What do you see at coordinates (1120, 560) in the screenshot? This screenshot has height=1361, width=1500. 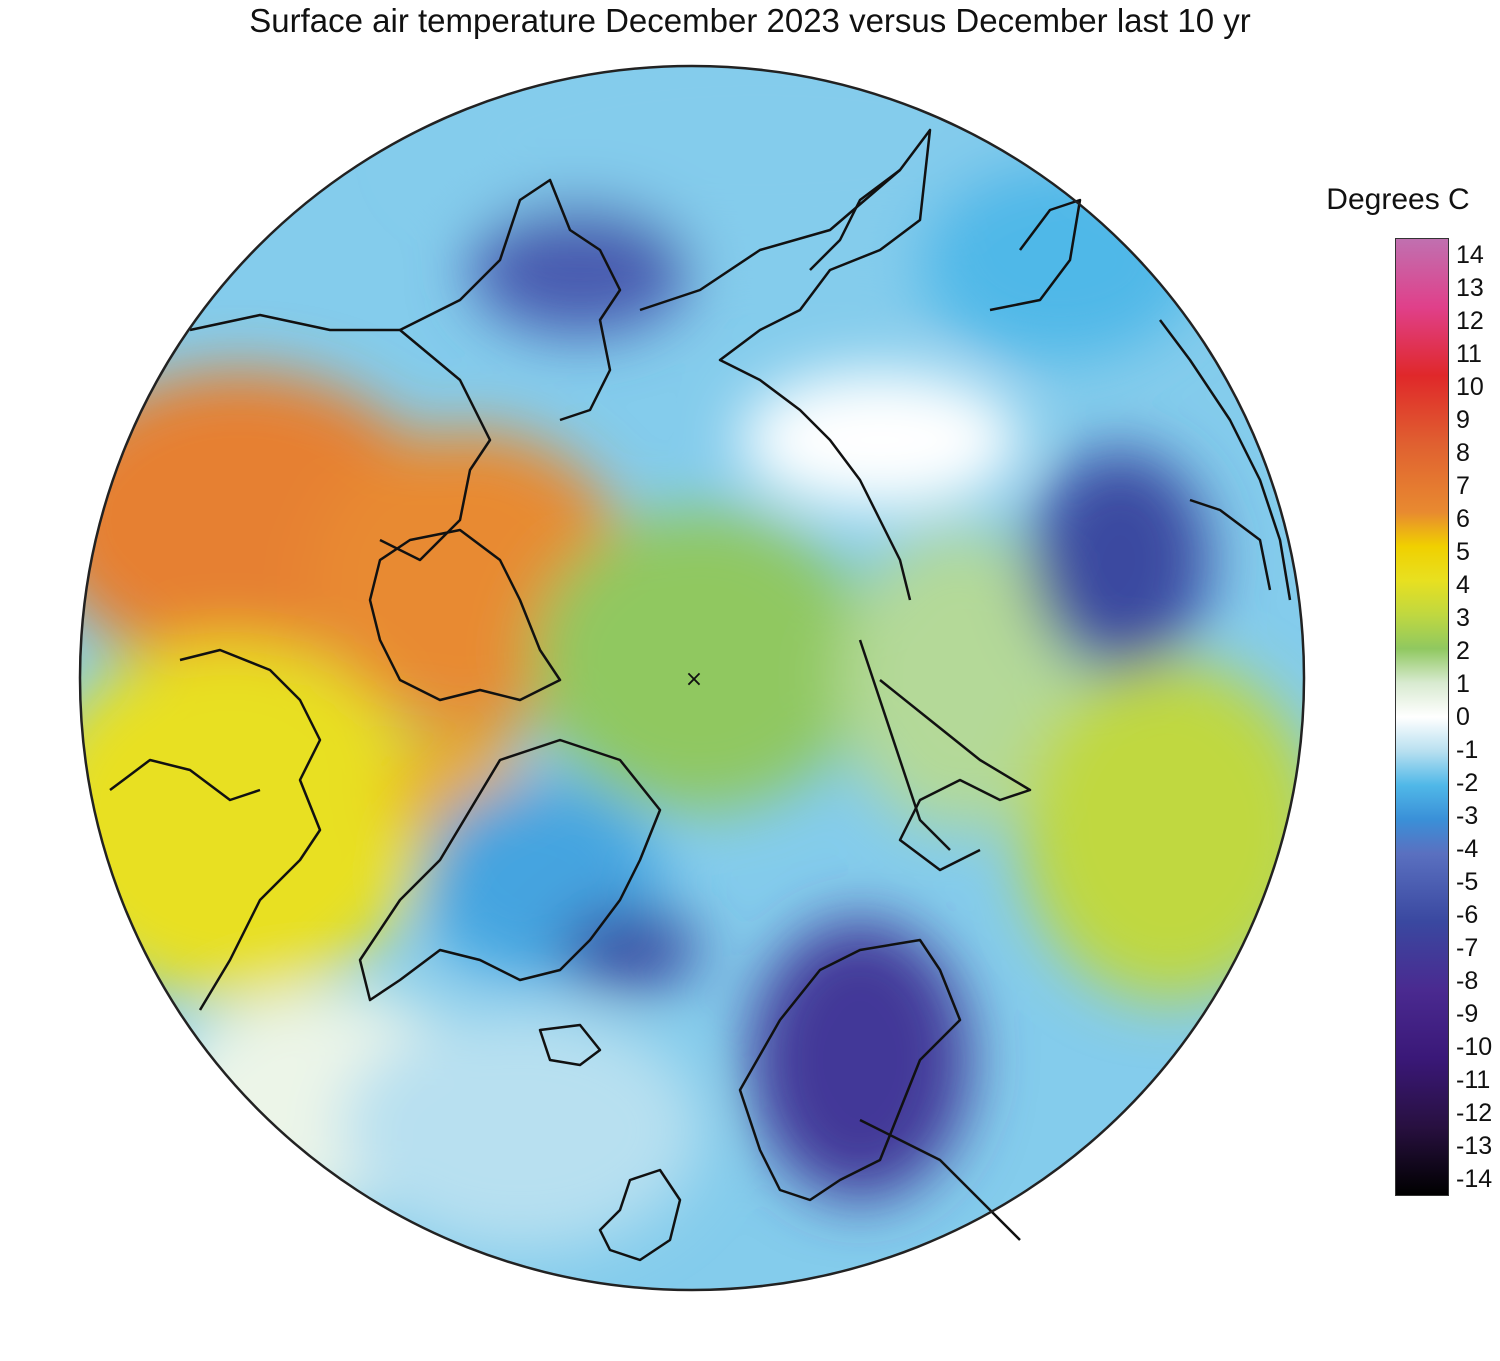 I see `anomaly-region-central-siberia` at bounding box center [1120, 560].